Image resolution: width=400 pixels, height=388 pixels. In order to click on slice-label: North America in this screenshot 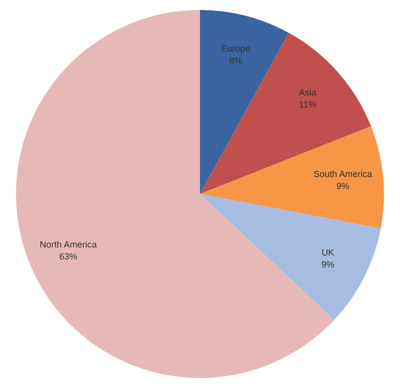, I will do `click(68, 244)`.